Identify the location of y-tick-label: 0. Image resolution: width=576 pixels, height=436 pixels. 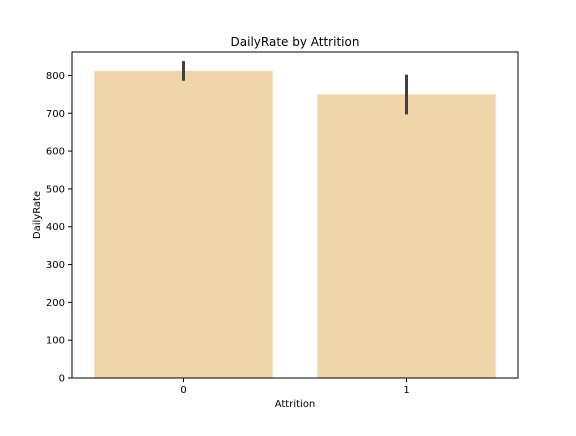
(62, 379).